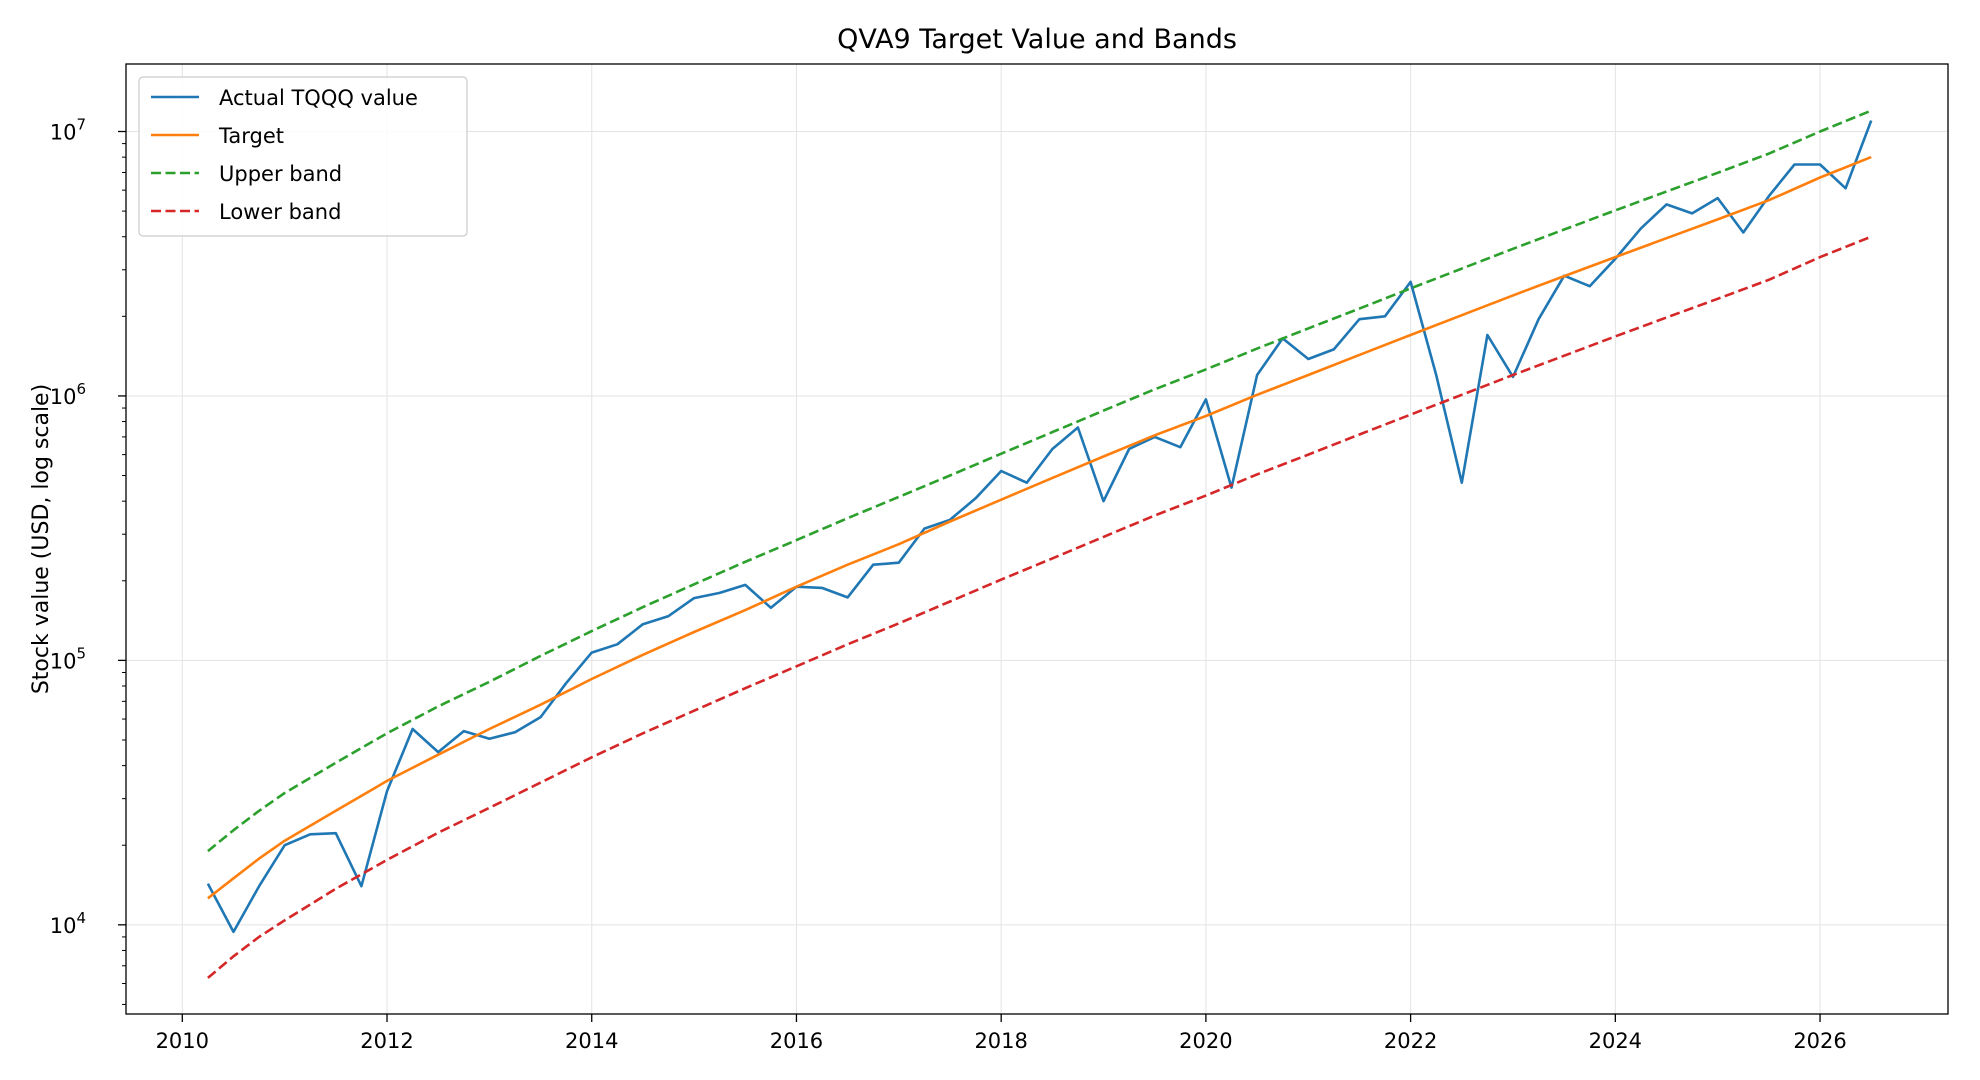 This screenshot has height=1080, width=1980. What do you see at coordinates (1037, 39) in the screenshot?
I see `chart-title: QVA9 Target Value and Bands` at bounding box center [1037, 39].